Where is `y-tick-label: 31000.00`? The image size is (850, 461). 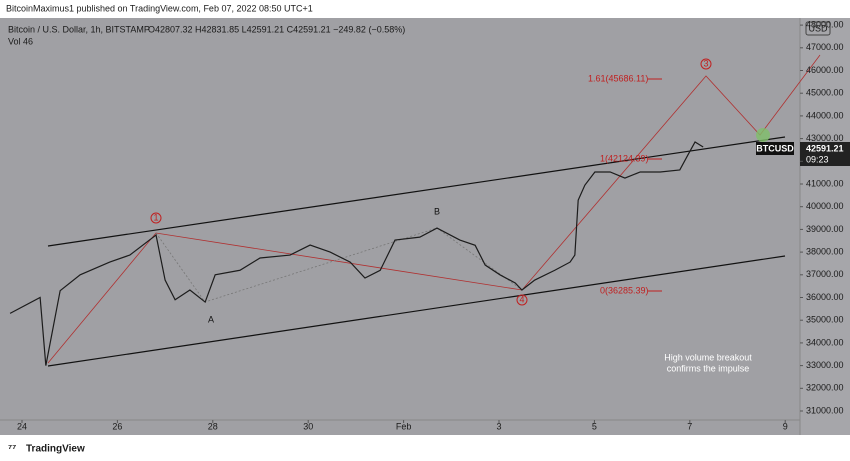 y-tick-label: 31000.00 is located at coordinates (825, 410).